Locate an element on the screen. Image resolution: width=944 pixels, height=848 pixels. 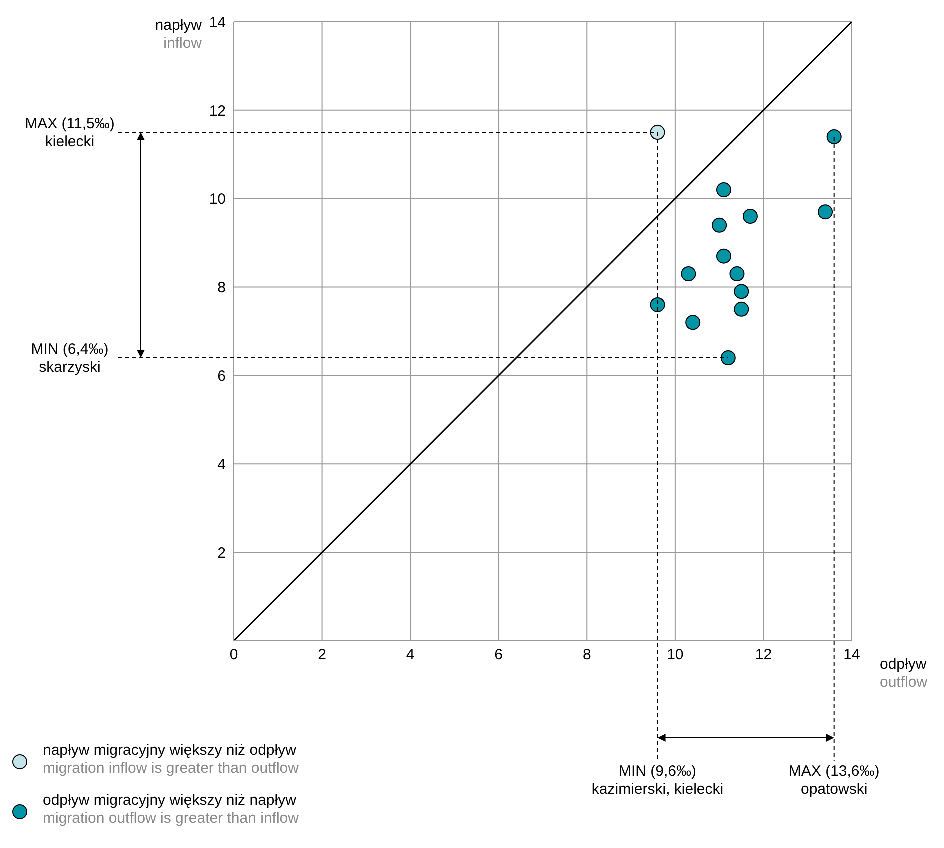
legend-label: napływ migracyjny większy niż odpływ migration inflow is greater than outflow is located at coordinates (171, 759).